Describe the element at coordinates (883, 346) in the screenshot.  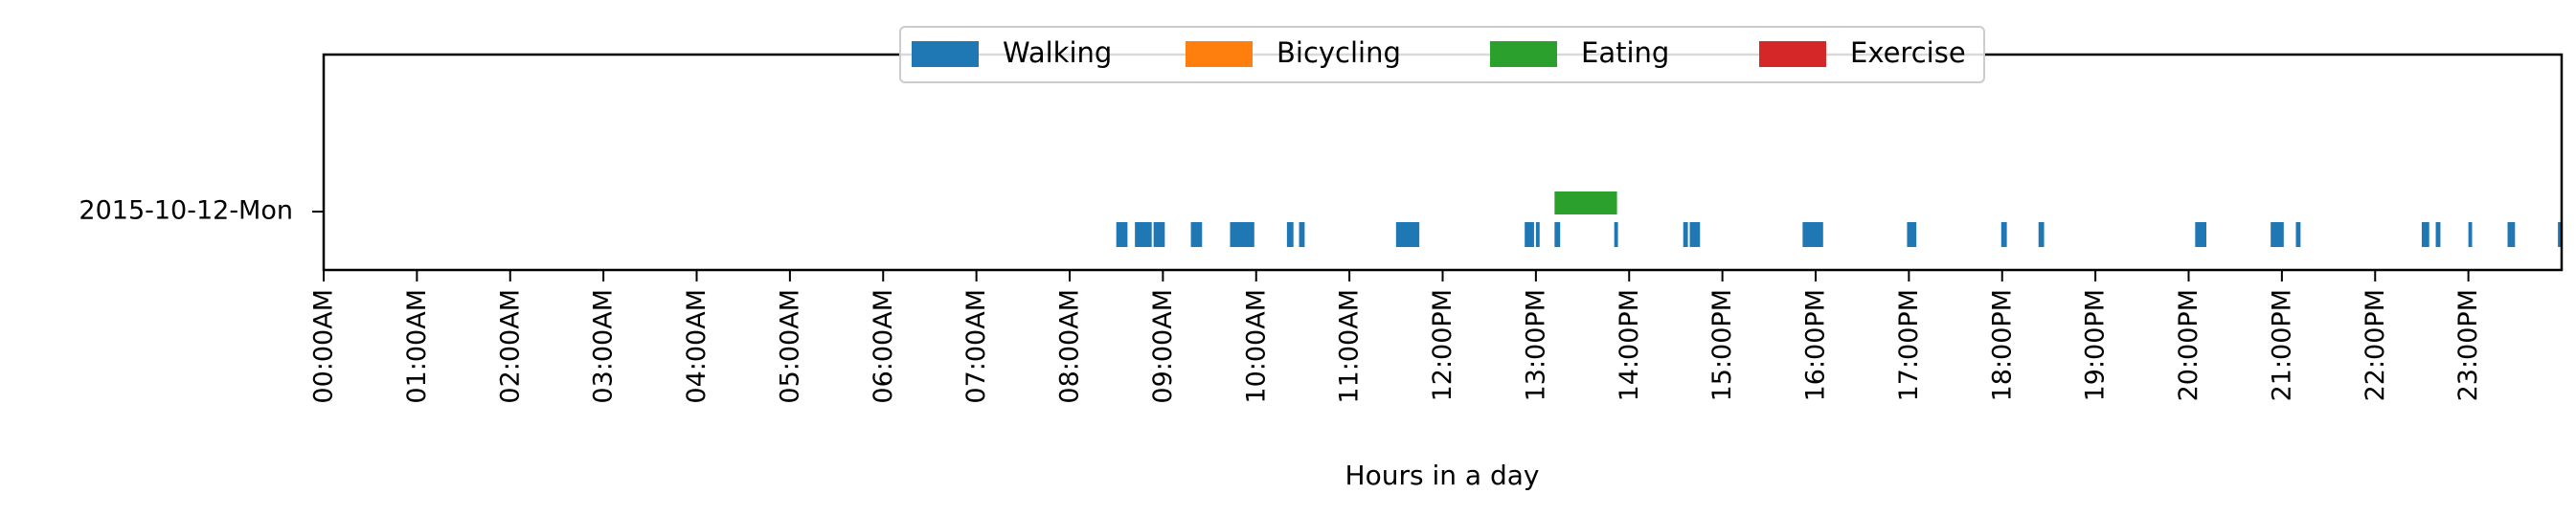
I see `x-tick-label: 06:00AM` at that location.